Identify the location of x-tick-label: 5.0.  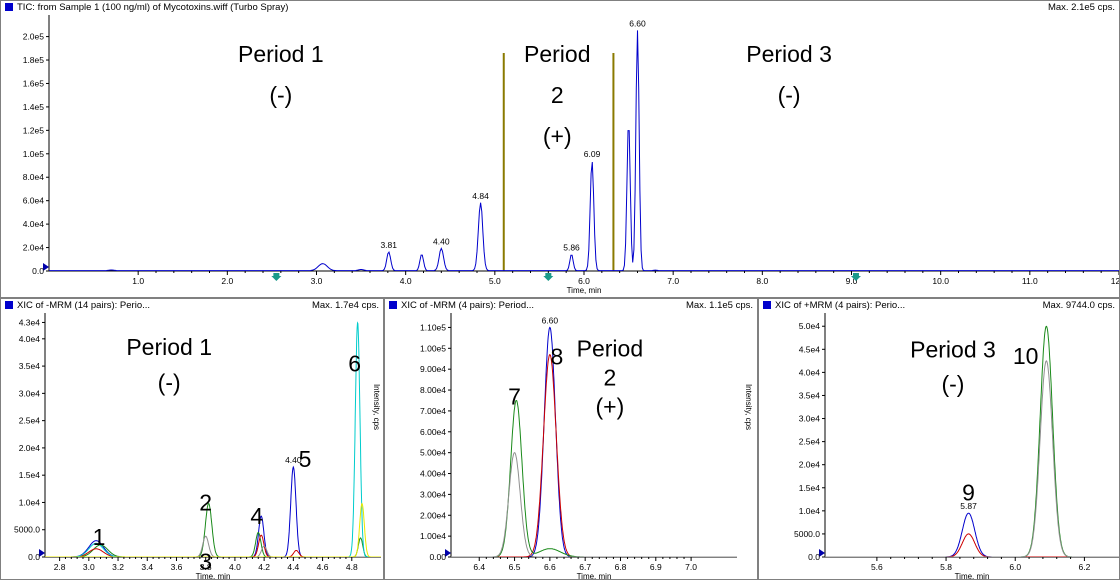
(495, 281).